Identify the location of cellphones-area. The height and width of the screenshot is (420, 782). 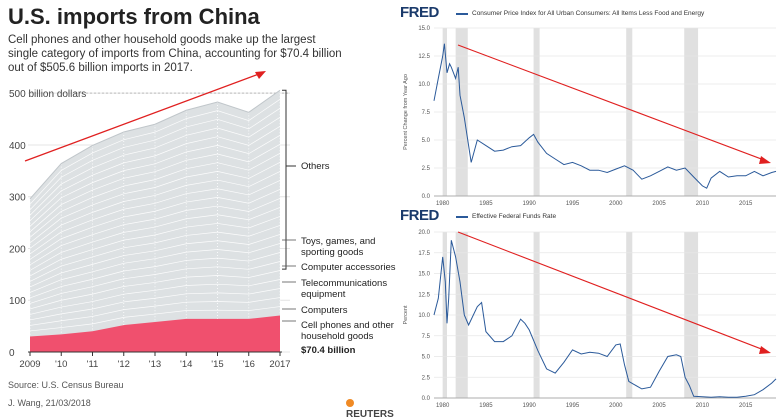
(155, 333).